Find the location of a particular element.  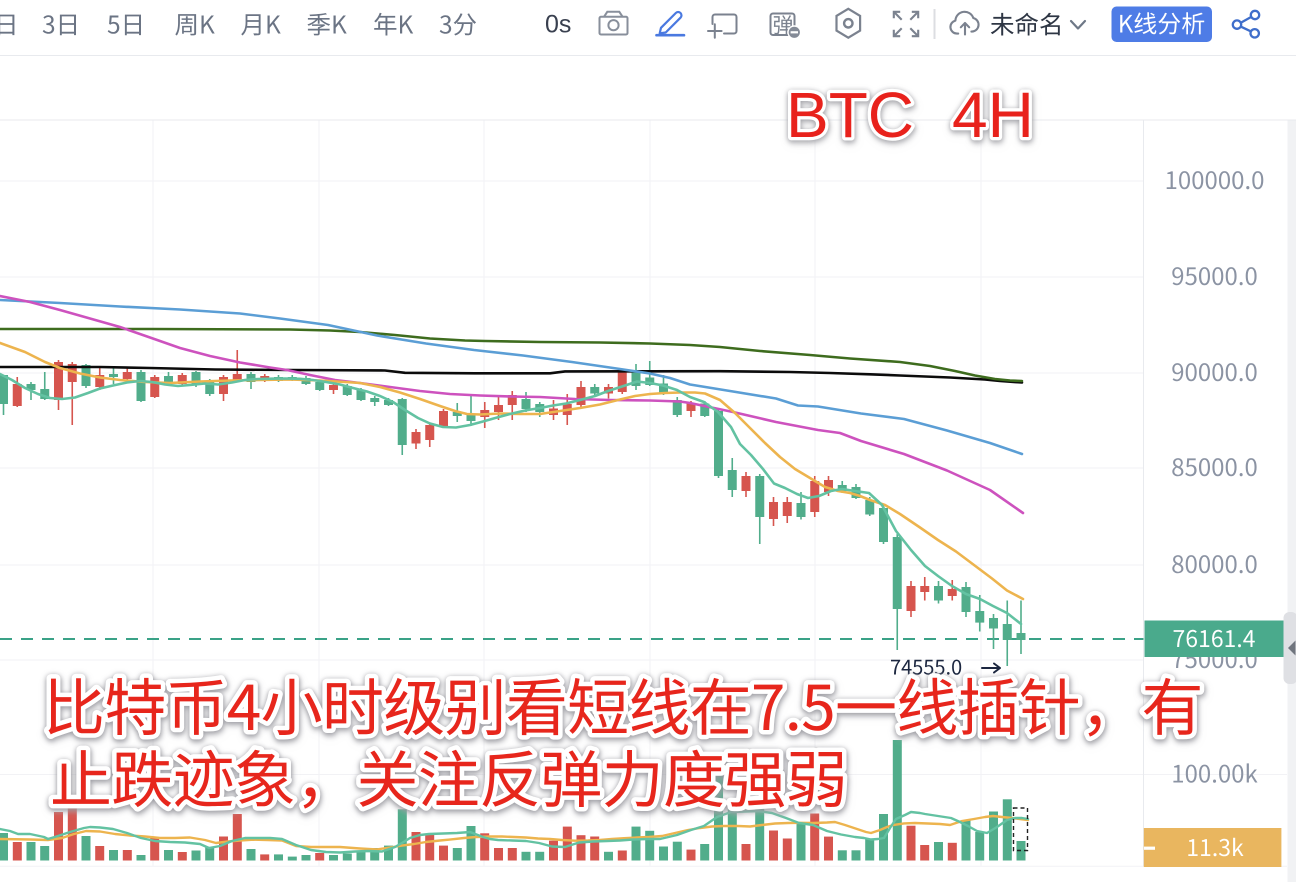

svg-text: 0s is located at coordinates (558, 25).